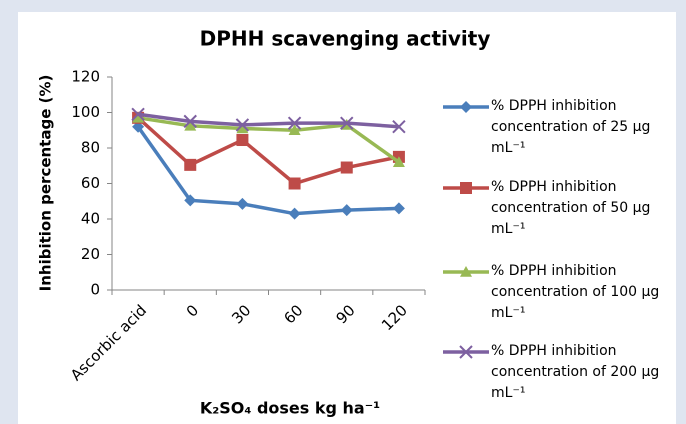 The image size is (686, 424). What do you see at coordinates (90, 219) in the screenshot?
I see `y-tick-label: 40` at bounding box center [90, 219].